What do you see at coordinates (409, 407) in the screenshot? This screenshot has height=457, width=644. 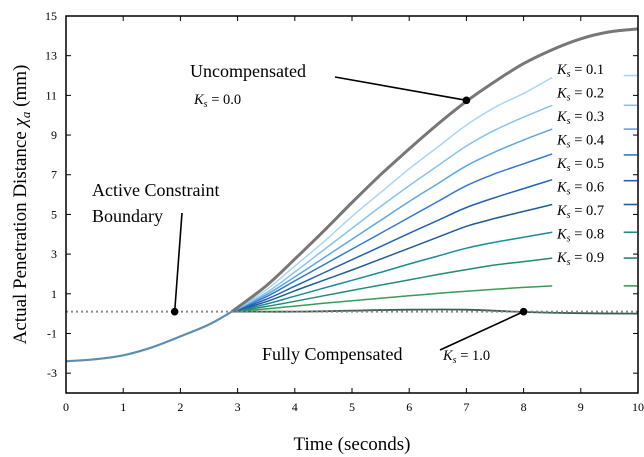 I see `x-tick-label: 6` at bounding box center [409, 407].